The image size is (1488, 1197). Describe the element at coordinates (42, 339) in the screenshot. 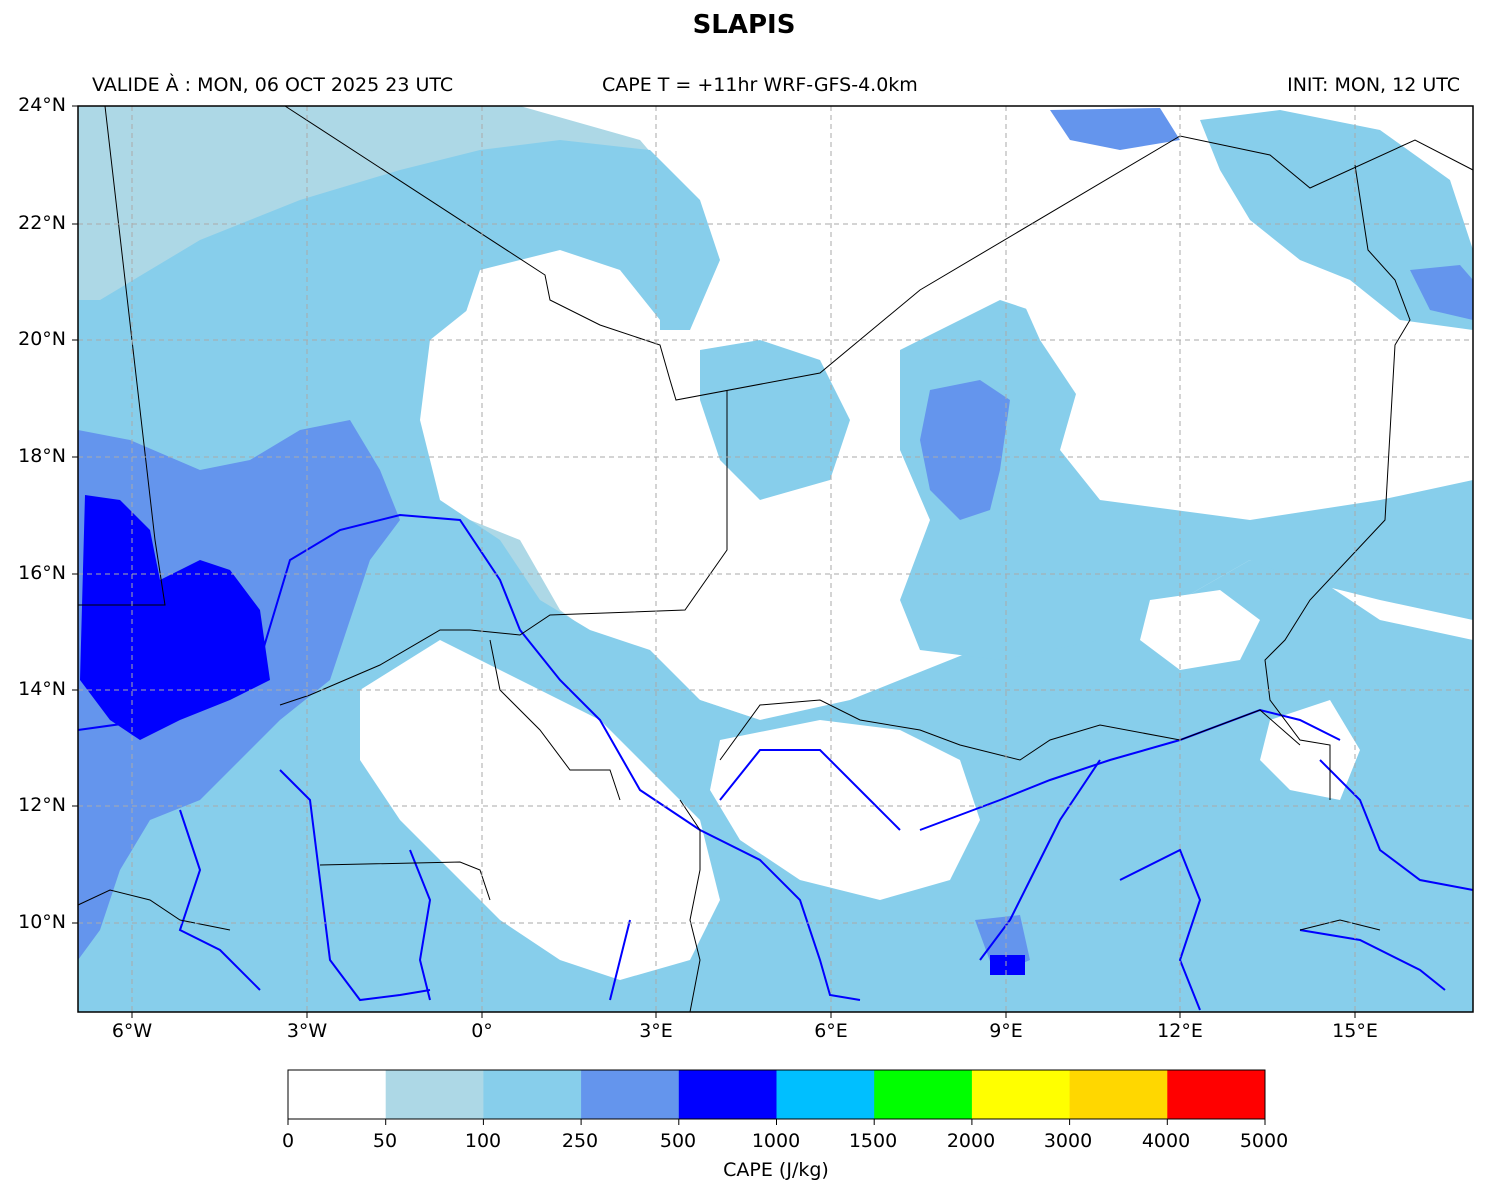

I see `lat-label: 20°N` at that location.